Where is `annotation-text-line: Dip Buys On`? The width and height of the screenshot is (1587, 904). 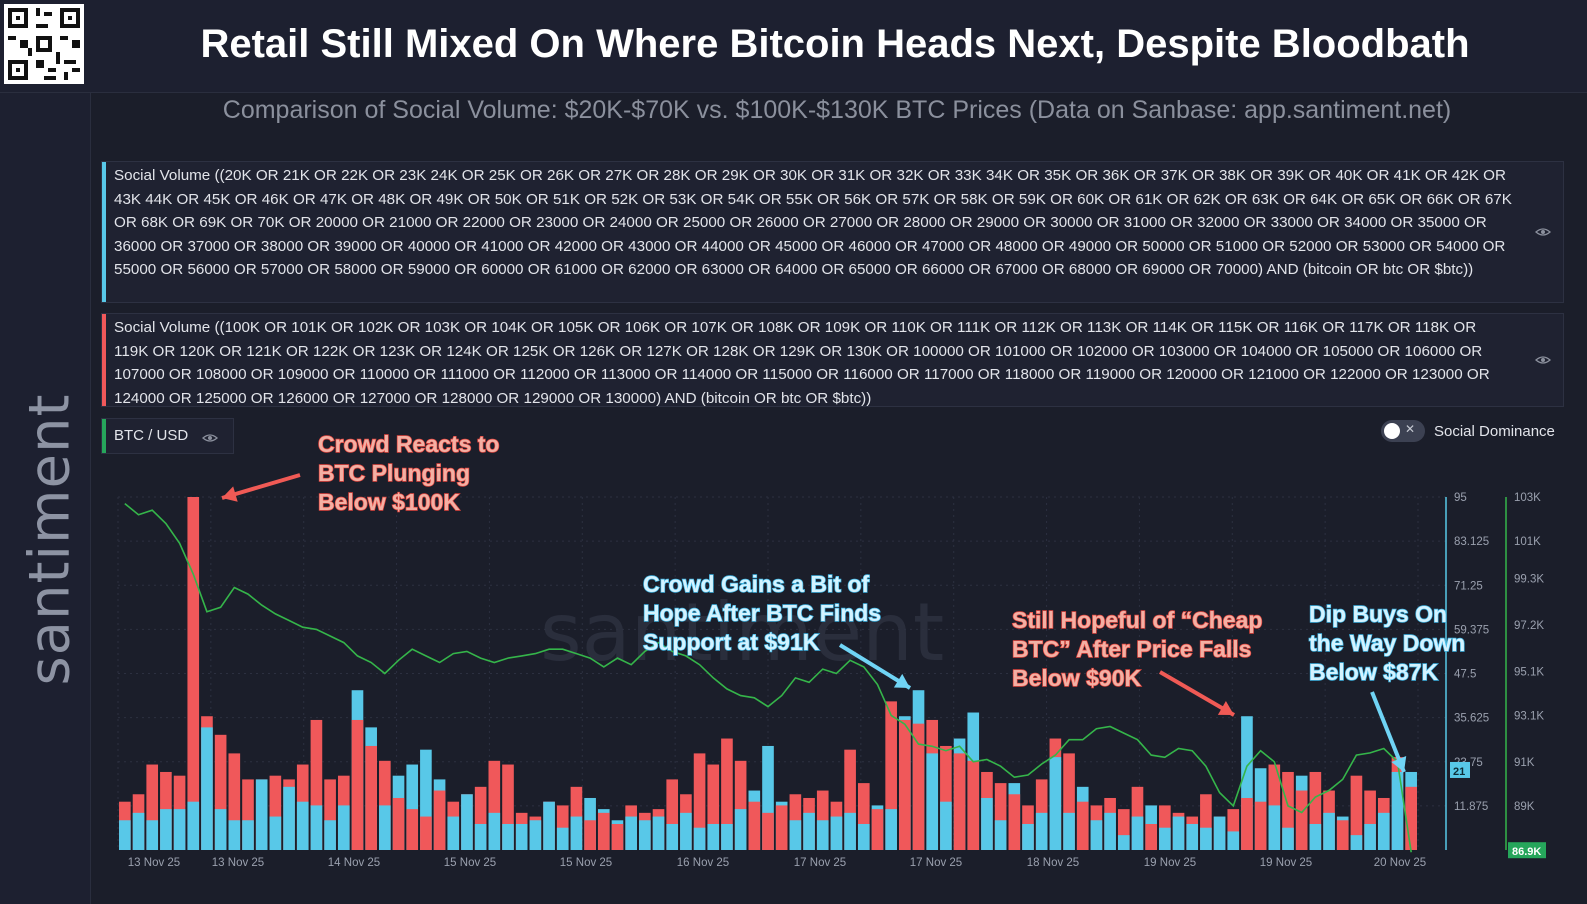 annotation-text-line: Dip Buys On is located at coordinates (1378, 614).